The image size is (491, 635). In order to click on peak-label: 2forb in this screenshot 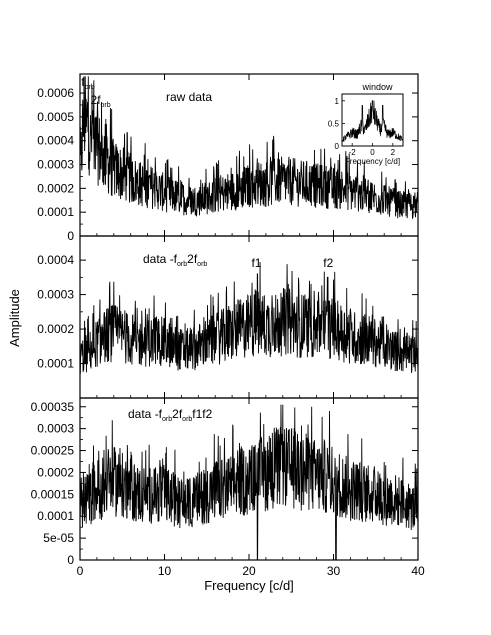, I will do `click(101, 101)`.